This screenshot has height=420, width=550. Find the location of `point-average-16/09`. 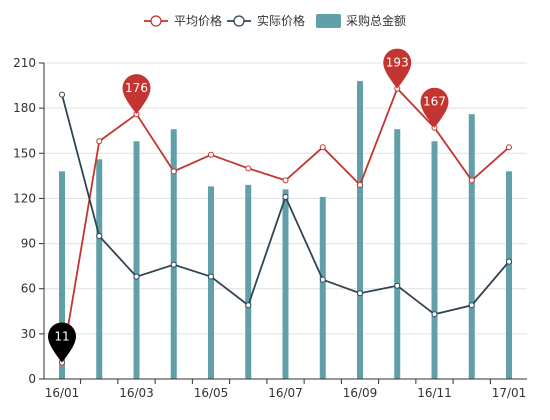

point-average-16/09 is located at coordinates (360, 184).